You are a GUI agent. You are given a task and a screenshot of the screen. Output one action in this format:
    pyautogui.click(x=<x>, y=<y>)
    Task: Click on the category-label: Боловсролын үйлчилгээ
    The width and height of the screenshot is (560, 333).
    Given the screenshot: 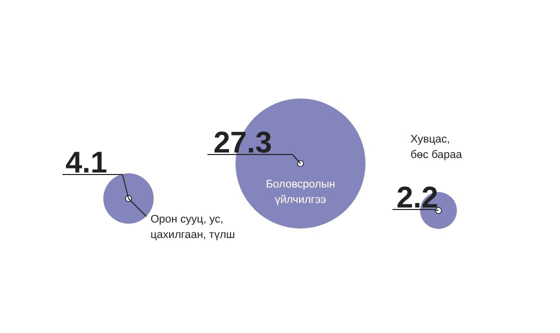 What is the action you would take?
    pyautogui.click(x=301, y=192)
    